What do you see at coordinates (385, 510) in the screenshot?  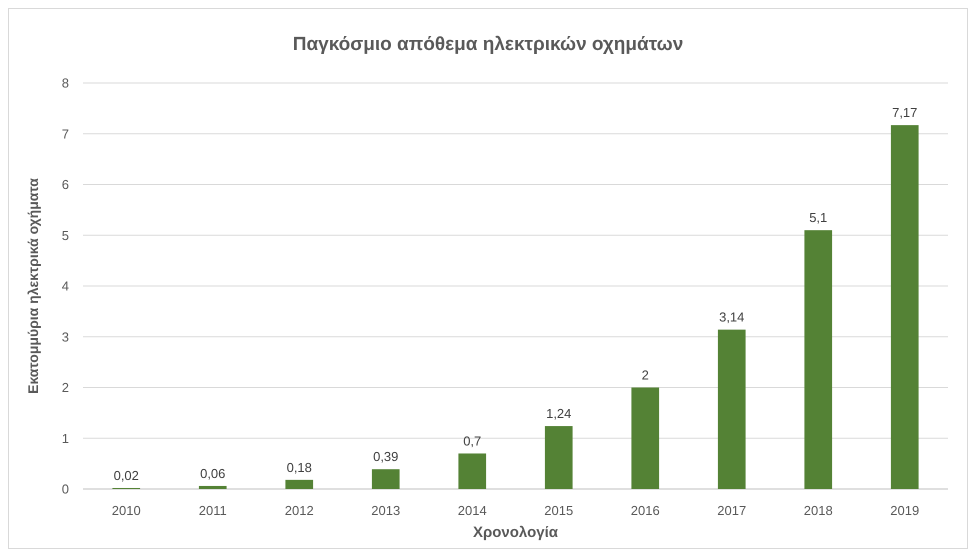 I see `x-tick-label: 2013` at bounding box center [385, 510].